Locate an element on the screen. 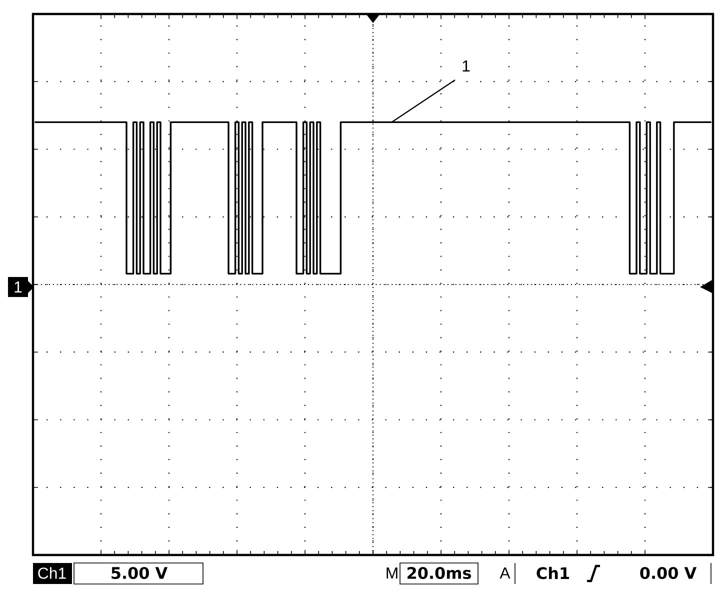 This screenshot has height=597, width=726. text: 20.0ms is located at coordinates (439, 573).